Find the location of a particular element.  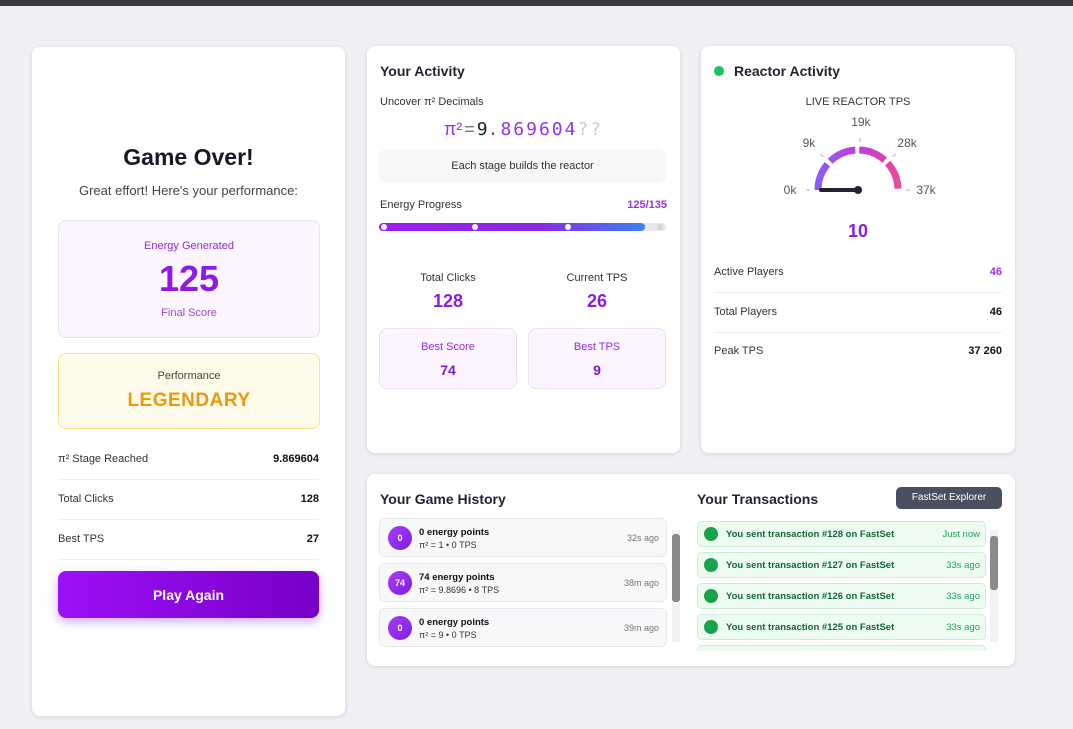

transaction-text: You sent transaction #126 on FastSet is located at coordinates (810, 596).